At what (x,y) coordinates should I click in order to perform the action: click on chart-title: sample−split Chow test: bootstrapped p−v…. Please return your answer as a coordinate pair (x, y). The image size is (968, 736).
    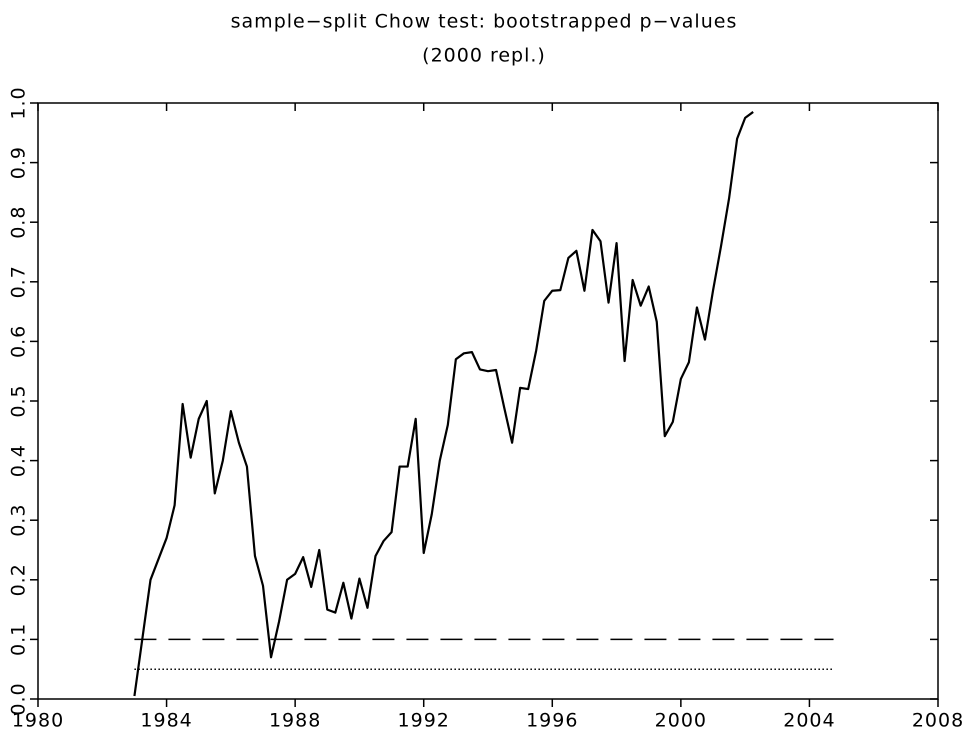
    Looking at the image, I should click on (484, 22).